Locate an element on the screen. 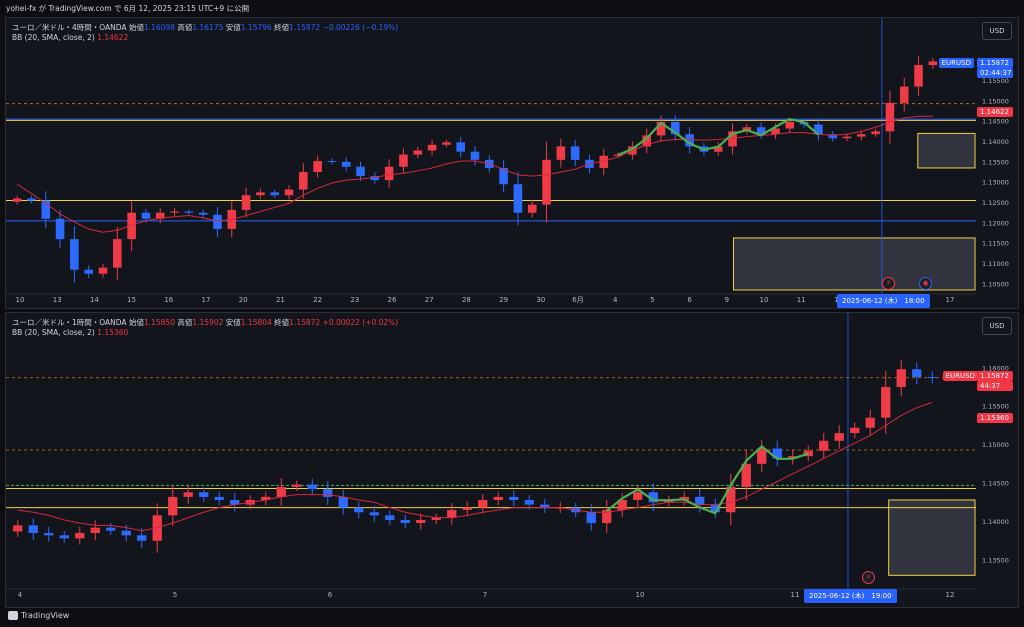 The image size is (1024, 627). time-axis-label: 17 is located at coordinates (206, 300).